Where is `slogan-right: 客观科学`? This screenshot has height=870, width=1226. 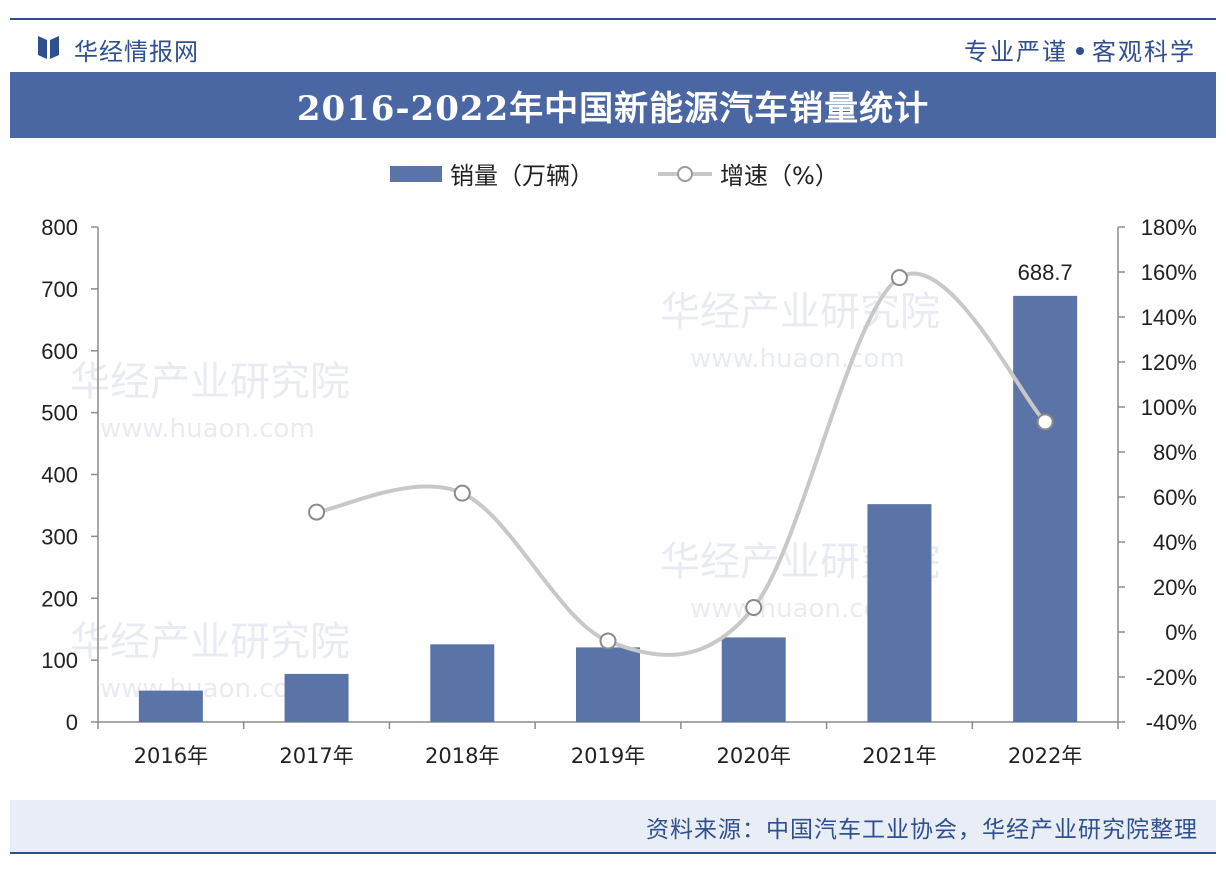
slogan-right: 客观科学 is located at coordinates (1144, 52).